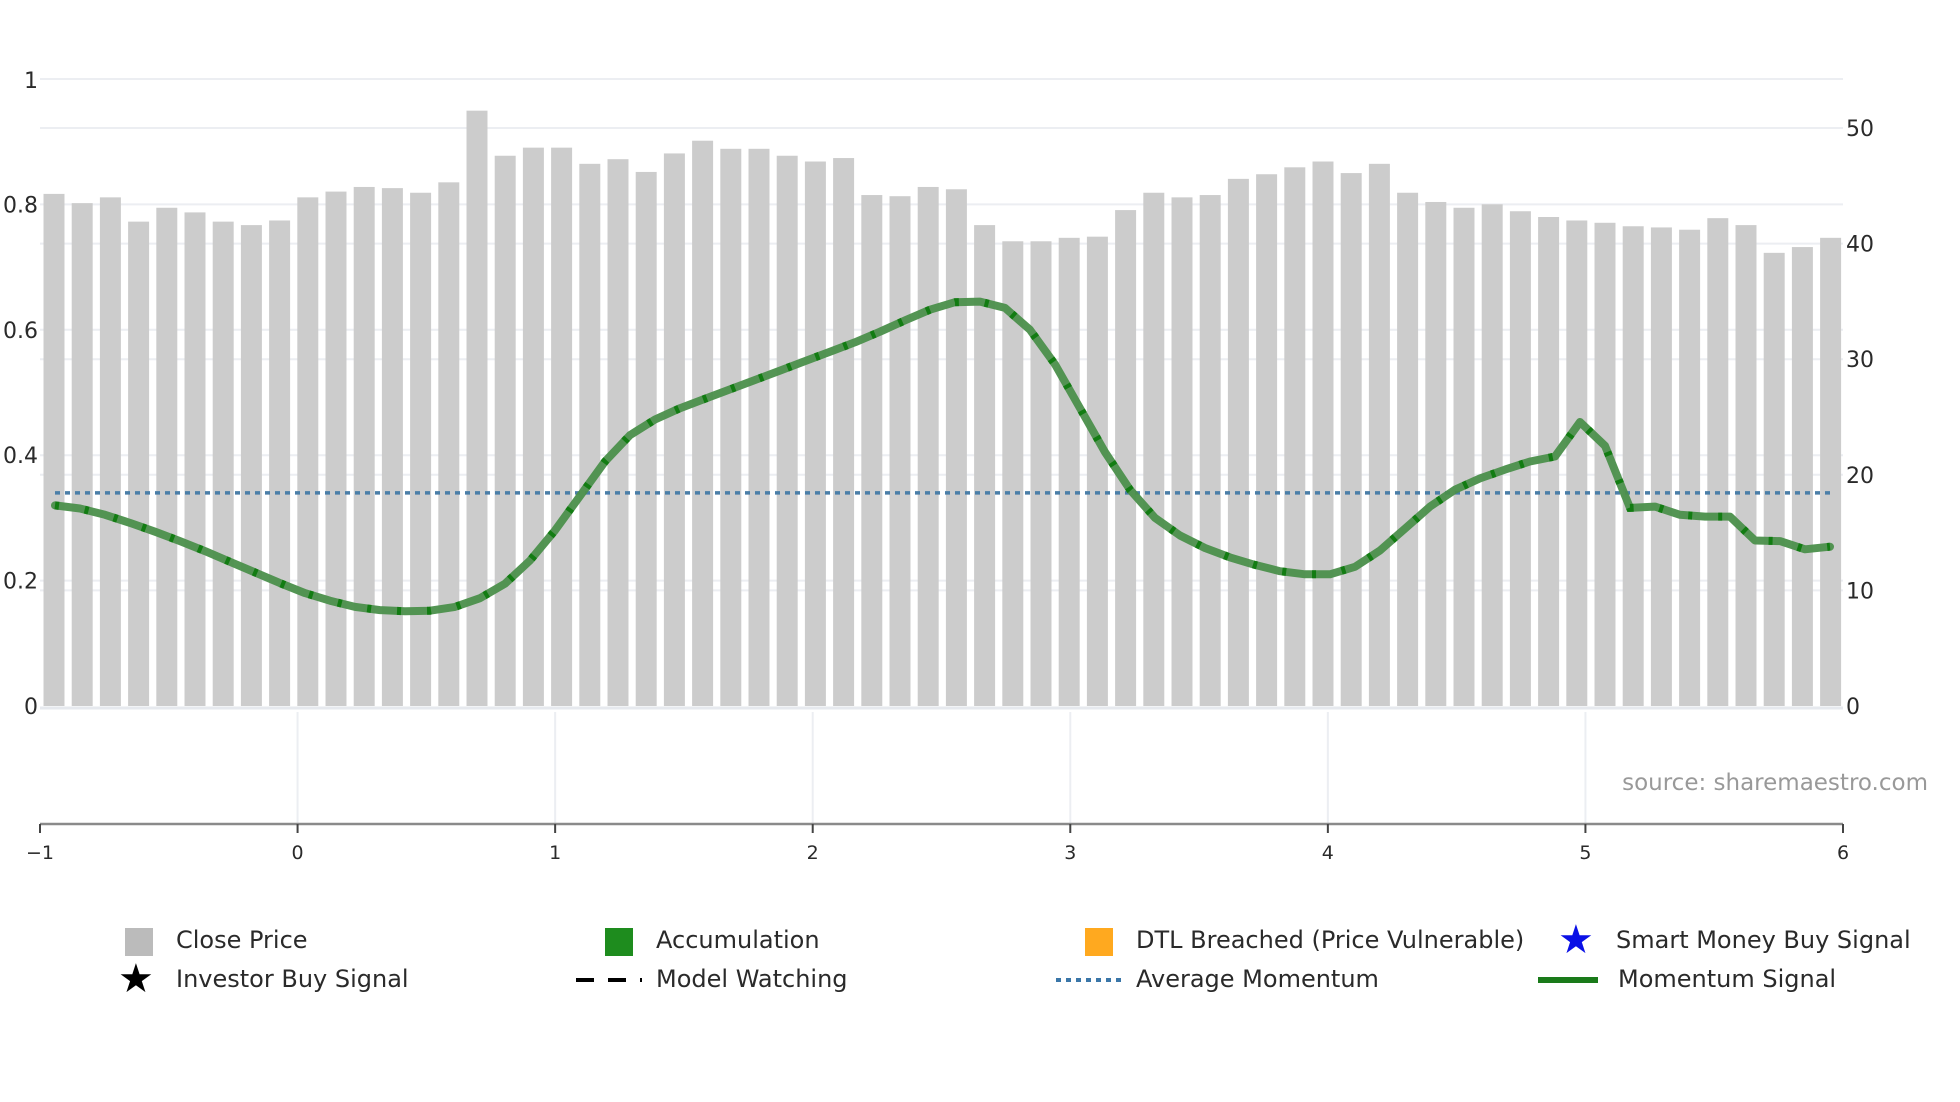 This screenshot has width=1960, height=1102. Describe the element at coordinates (609, 980) in the screenshot. I see `dashed-line-icon` at that location.